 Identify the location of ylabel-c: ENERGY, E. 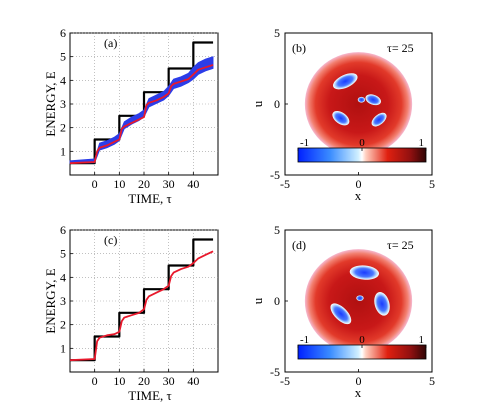
(50, 301).